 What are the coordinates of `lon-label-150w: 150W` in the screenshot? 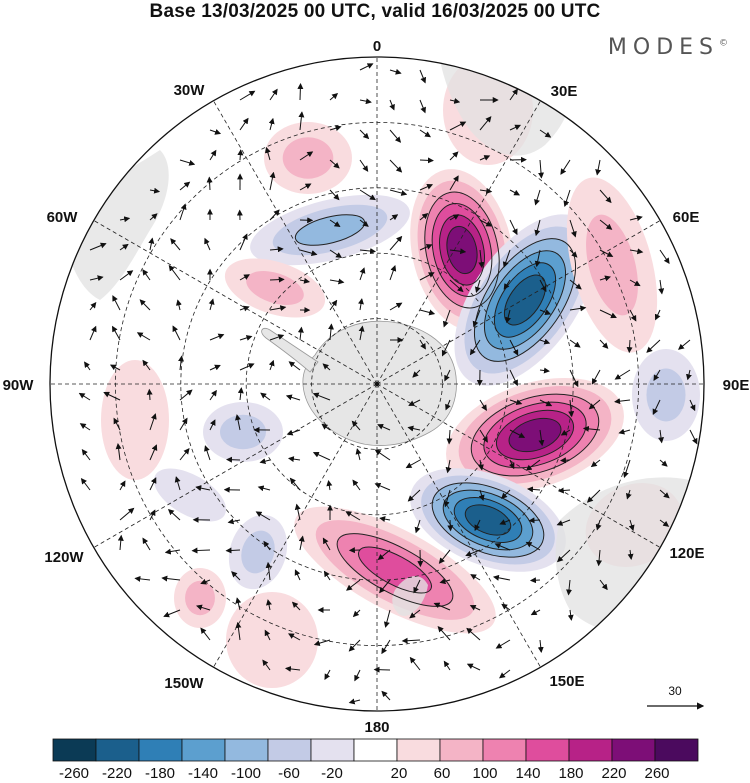 It's located at (184, 683).